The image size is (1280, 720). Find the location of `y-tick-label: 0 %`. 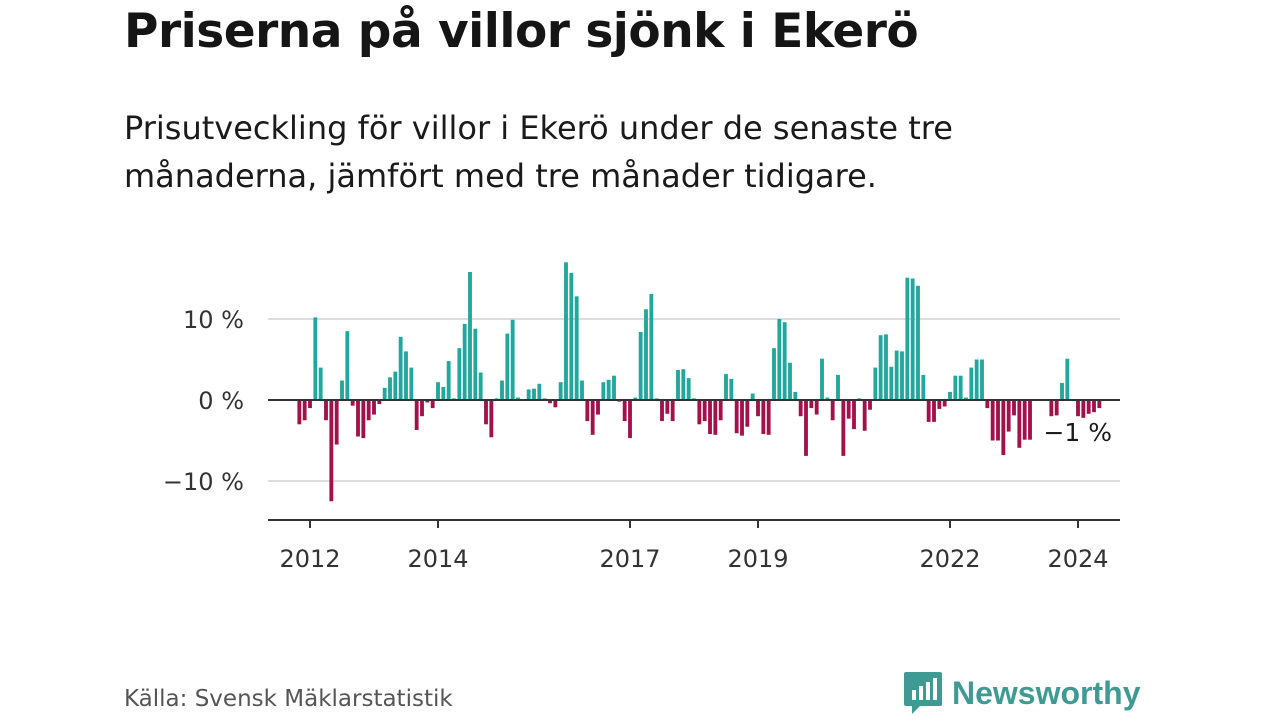

y-tick-label: 0 % is located at coordinates (221, 401).